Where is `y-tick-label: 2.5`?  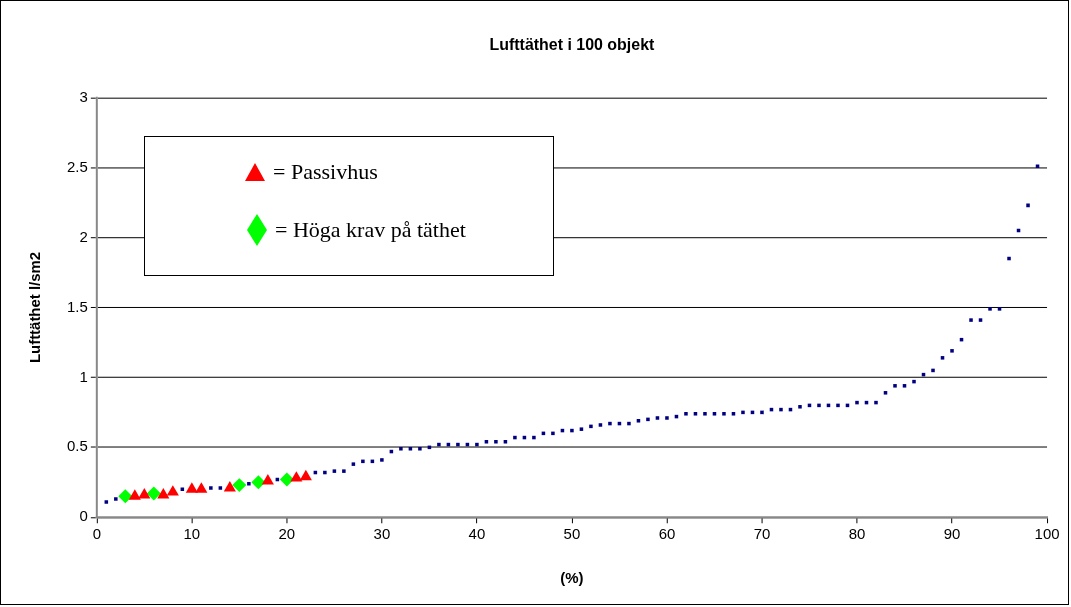
y-tick-label: 2.5 is located at coordinates (77, 166).